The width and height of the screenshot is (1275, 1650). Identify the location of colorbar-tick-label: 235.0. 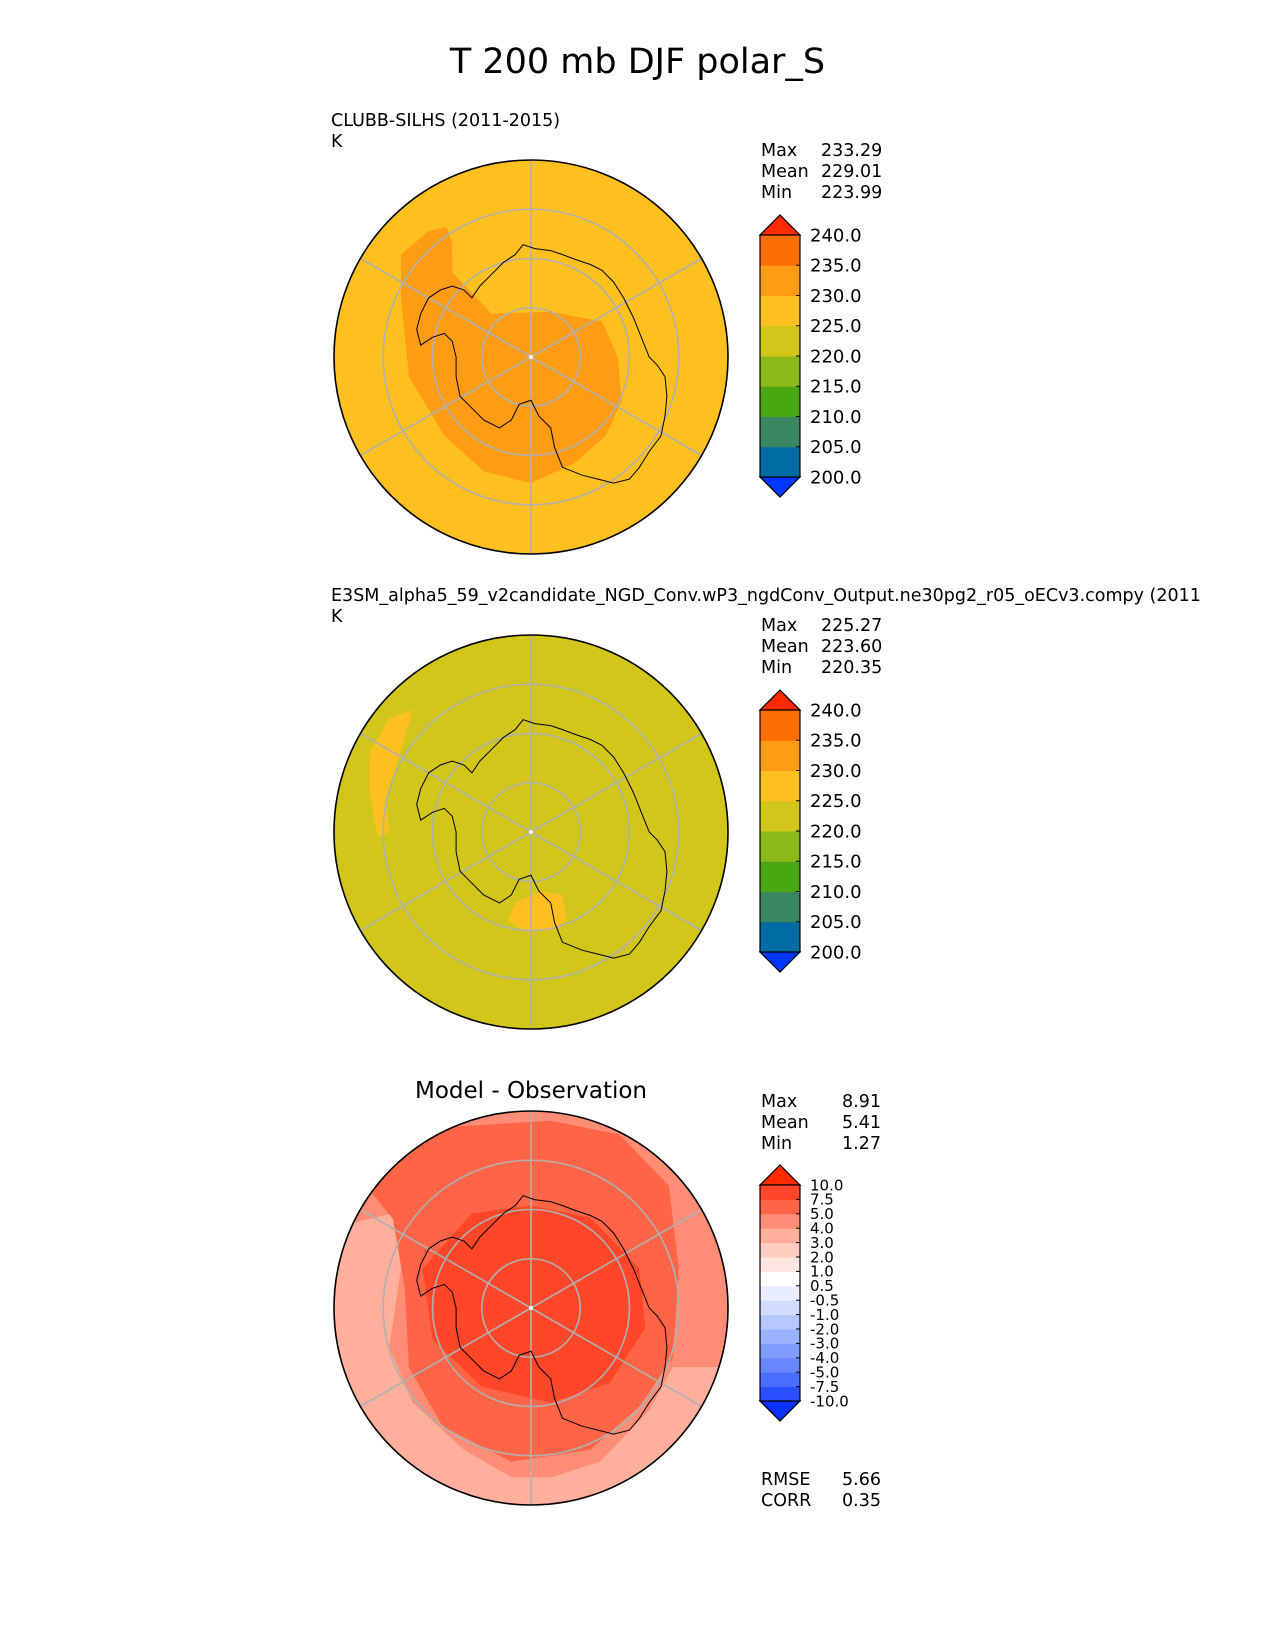
(836, 741).